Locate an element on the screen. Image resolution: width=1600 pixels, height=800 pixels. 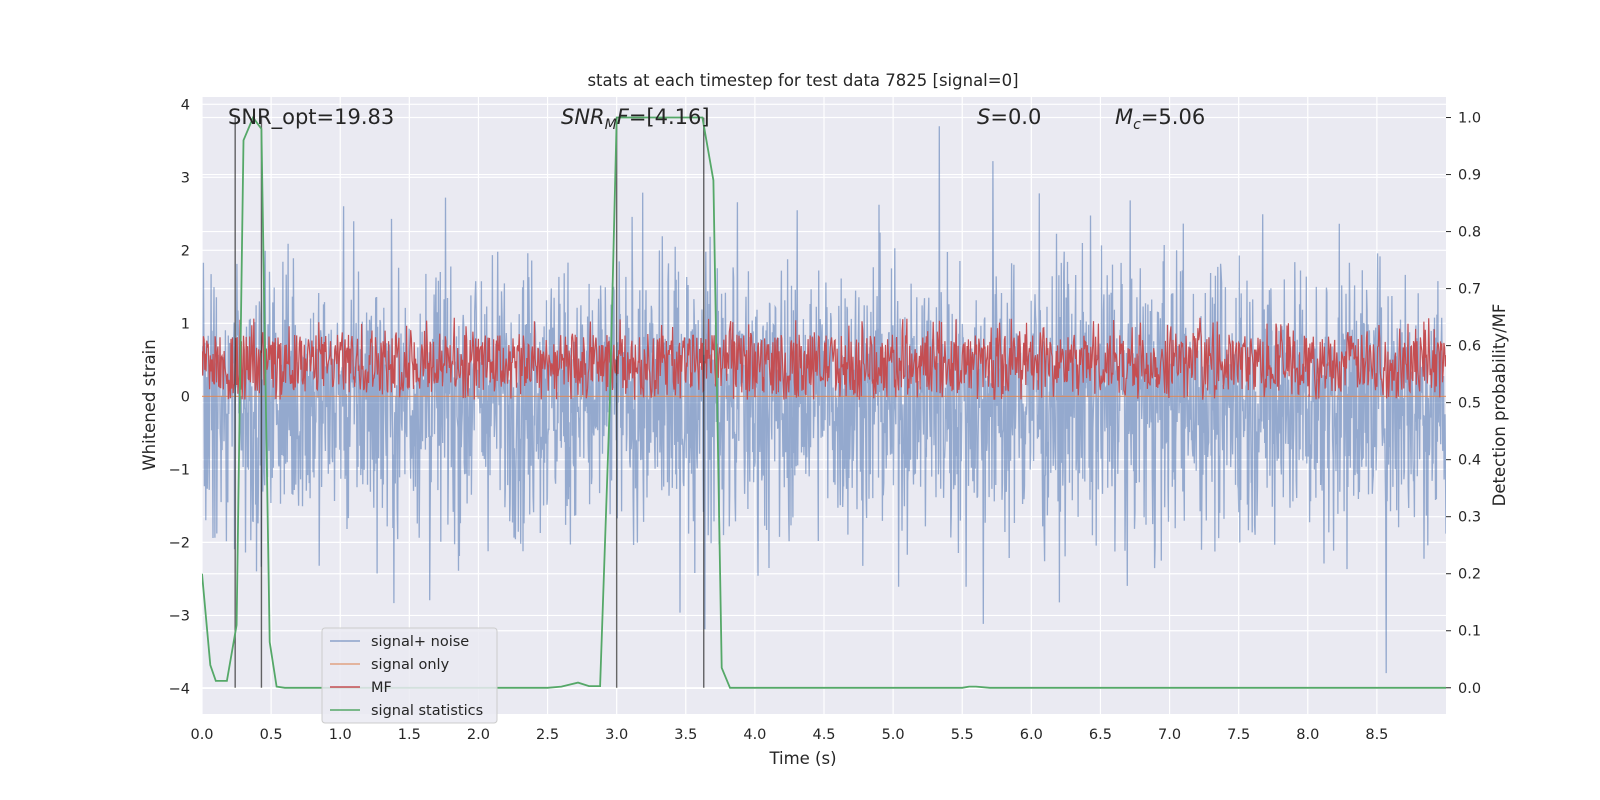
y-tick-label-left: 3 is located at coordinates (185, 178).